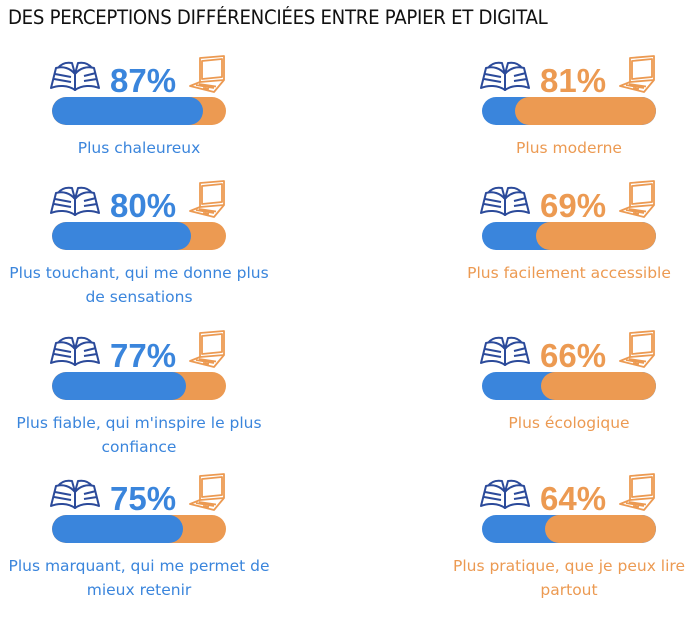 This screenshot has width=689, height=623. I want to click on percentage-value: 87%, so click(143, 80).